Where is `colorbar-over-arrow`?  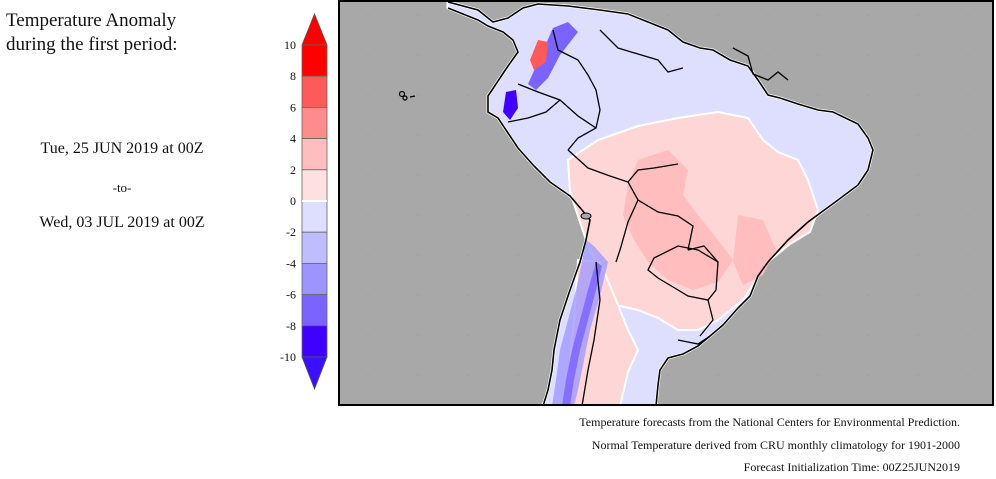 colorbar-over-arrow is located at coordinates (314, 29).